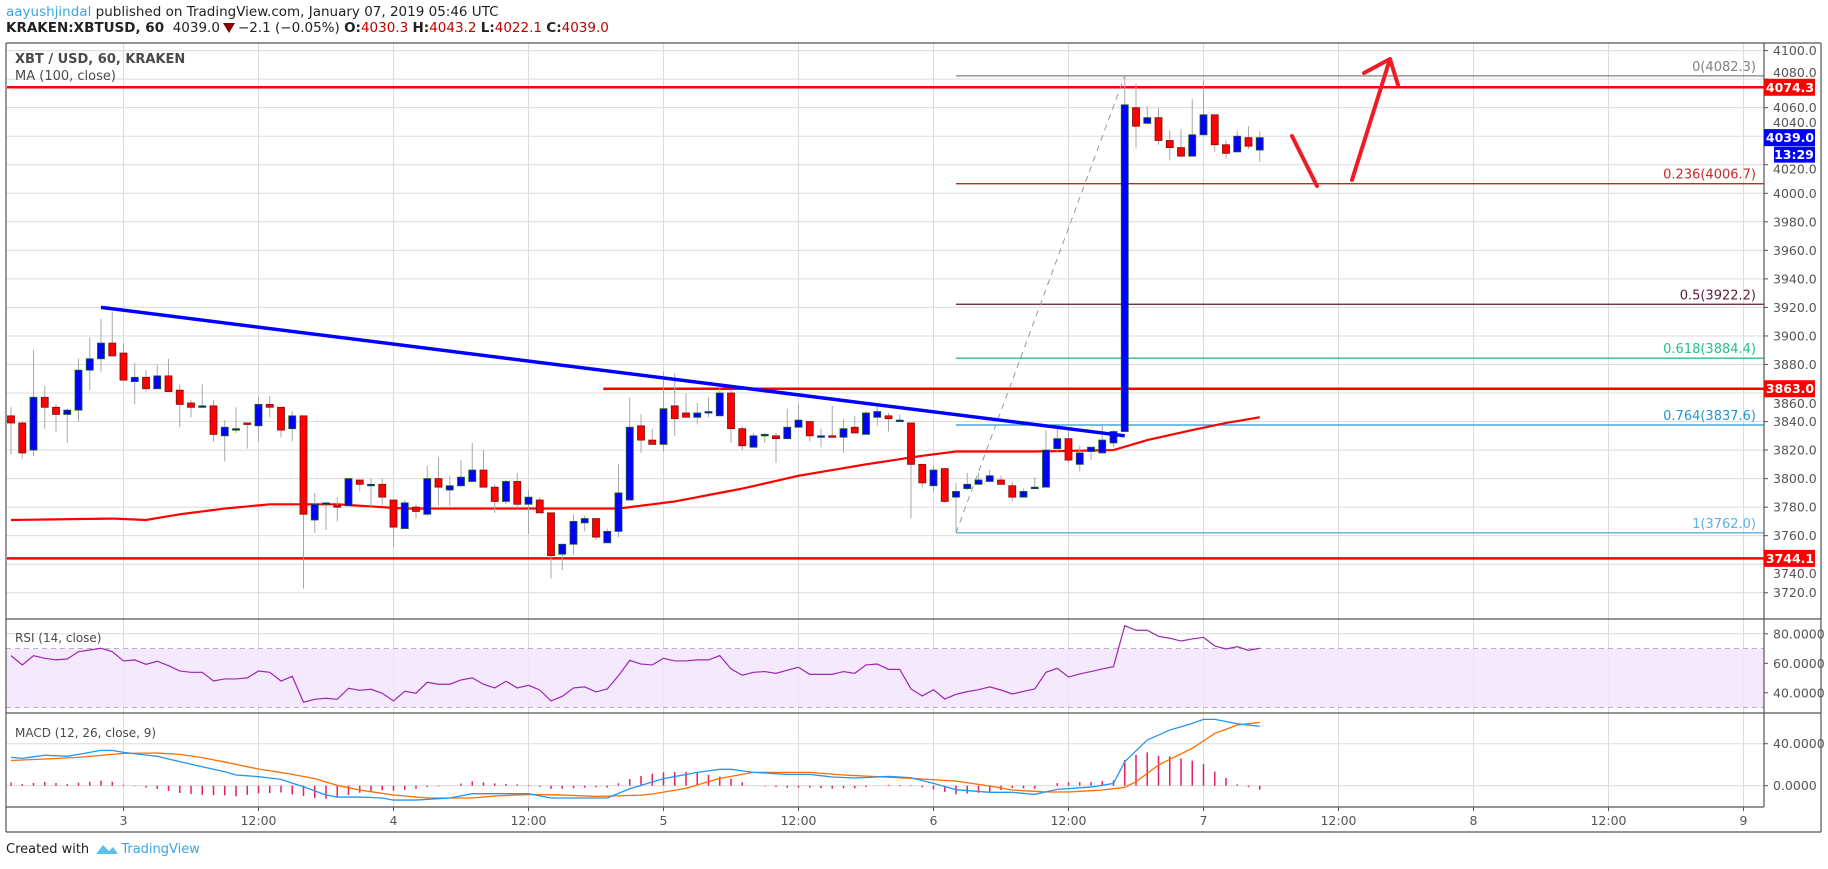 The width and height of the screenshot is (1828, 869). What do you see at coordinates (1795, 169) in the screenshot?
I see `y-tick-label: 4020.0` at bounding box center [1795, 169].